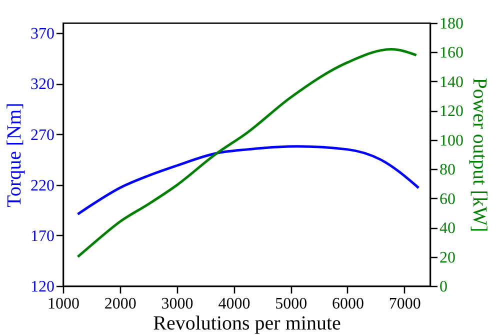 The width and height of the screenshot is (500, 335). I want to click on y-tick-label: 170, so click(42, 236).